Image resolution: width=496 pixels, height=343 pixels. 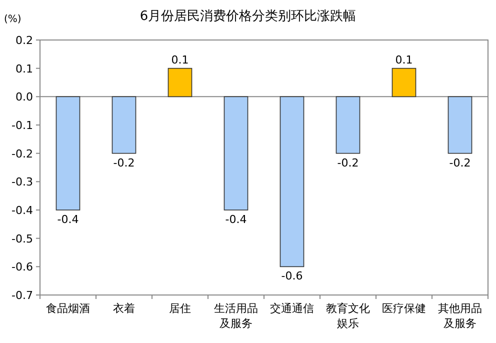 I want to click on x-tick-label: 食品烟酒, so click(x=68, y=308).